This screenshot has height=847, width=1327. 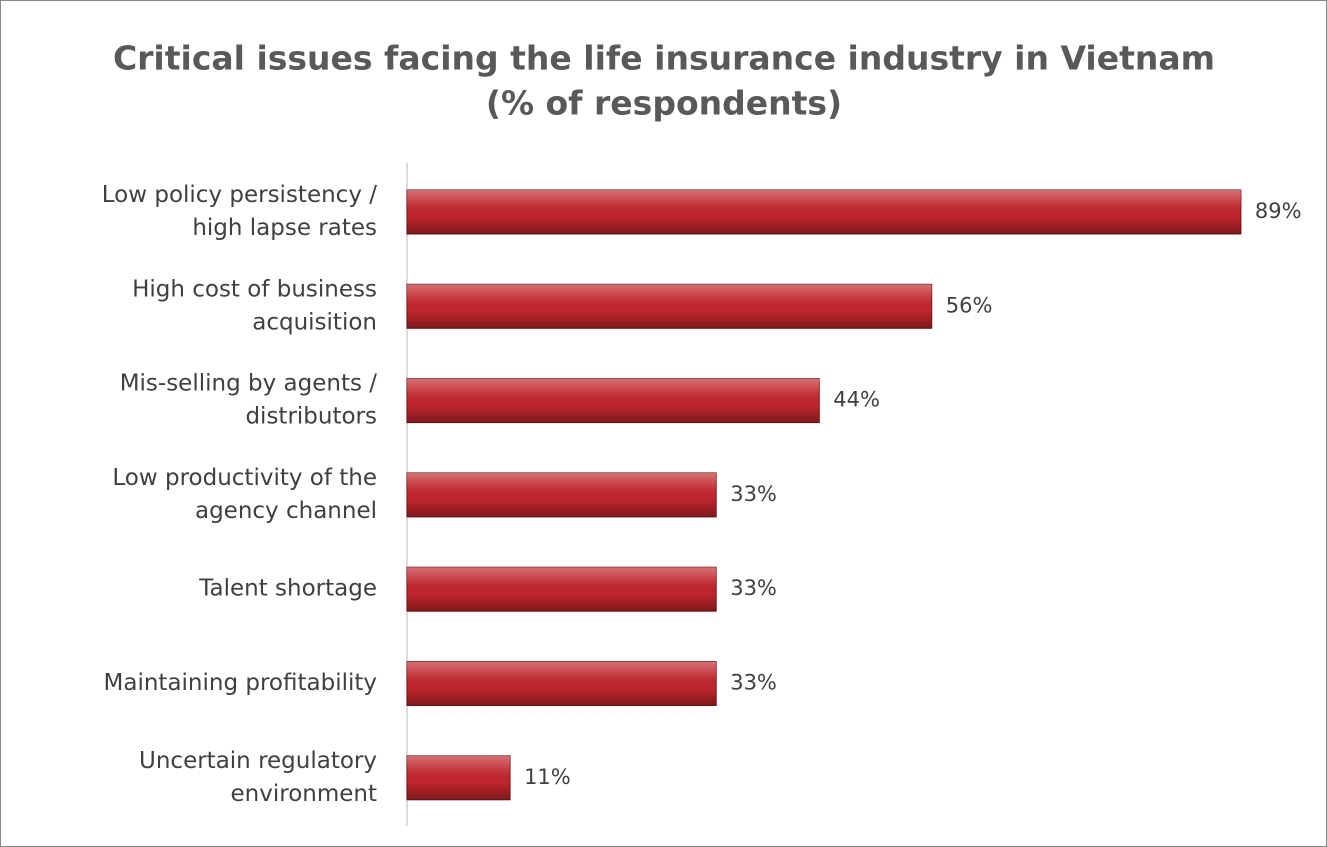 What do you see at coordinates (287, 589) in the screenshot?
I see `category-label: Talent shortage` at bounding box center [287, 589].